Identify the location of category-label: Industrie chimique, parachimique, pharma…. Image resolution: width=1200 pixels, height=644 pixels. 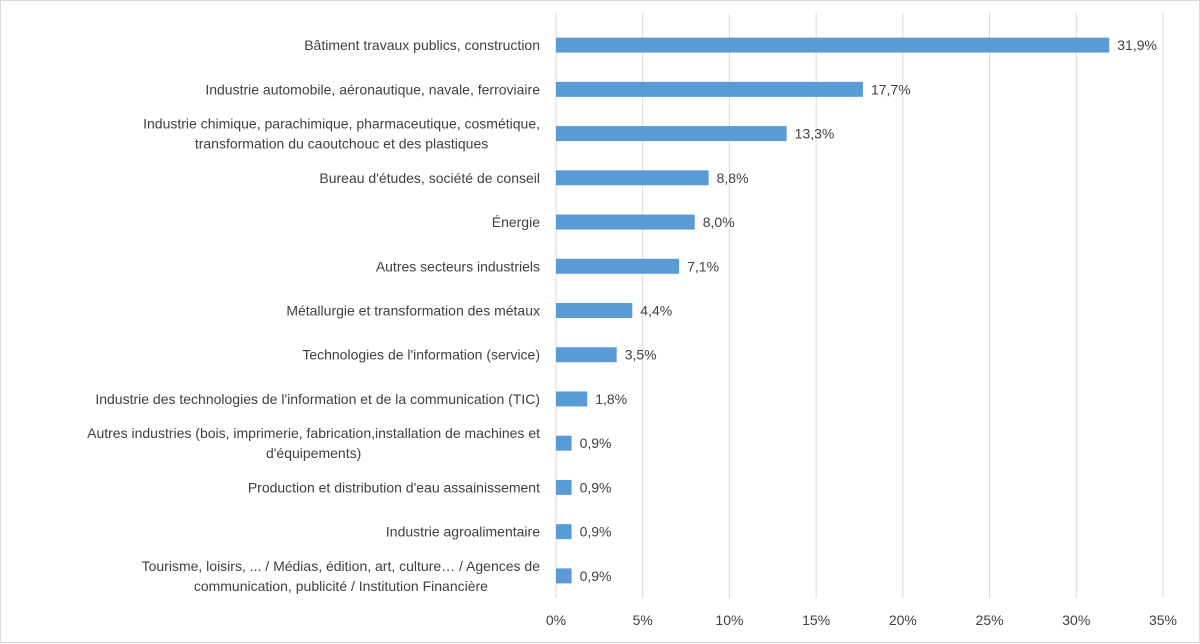
(341, 124).